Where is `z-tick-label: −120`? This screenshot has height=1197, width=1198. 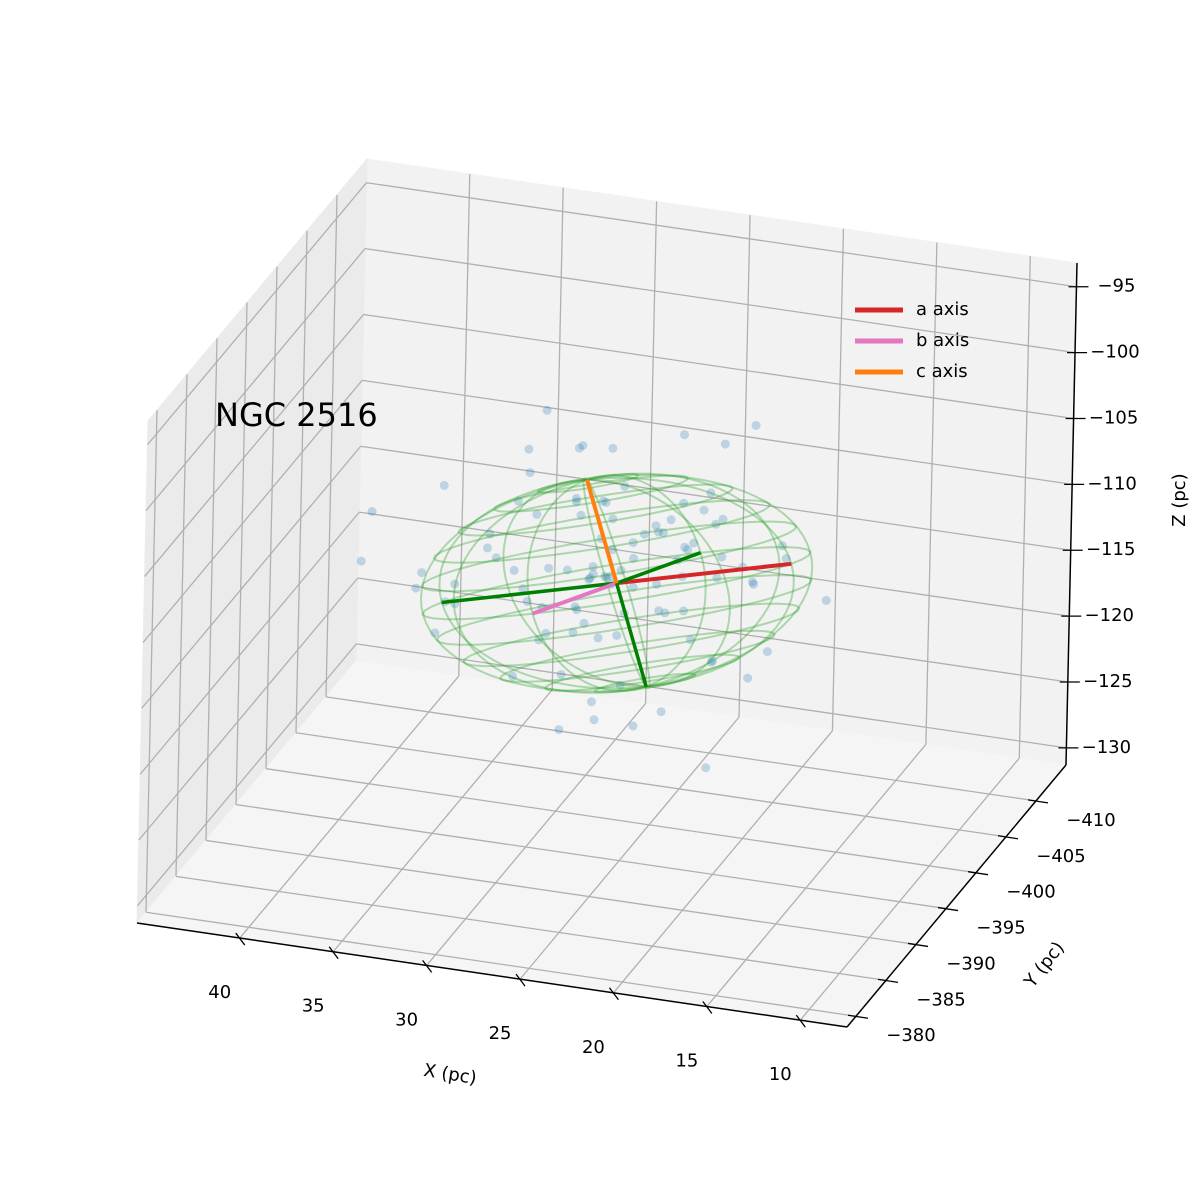
z-tick-label: −120 is located at coordinates (1109, 615).